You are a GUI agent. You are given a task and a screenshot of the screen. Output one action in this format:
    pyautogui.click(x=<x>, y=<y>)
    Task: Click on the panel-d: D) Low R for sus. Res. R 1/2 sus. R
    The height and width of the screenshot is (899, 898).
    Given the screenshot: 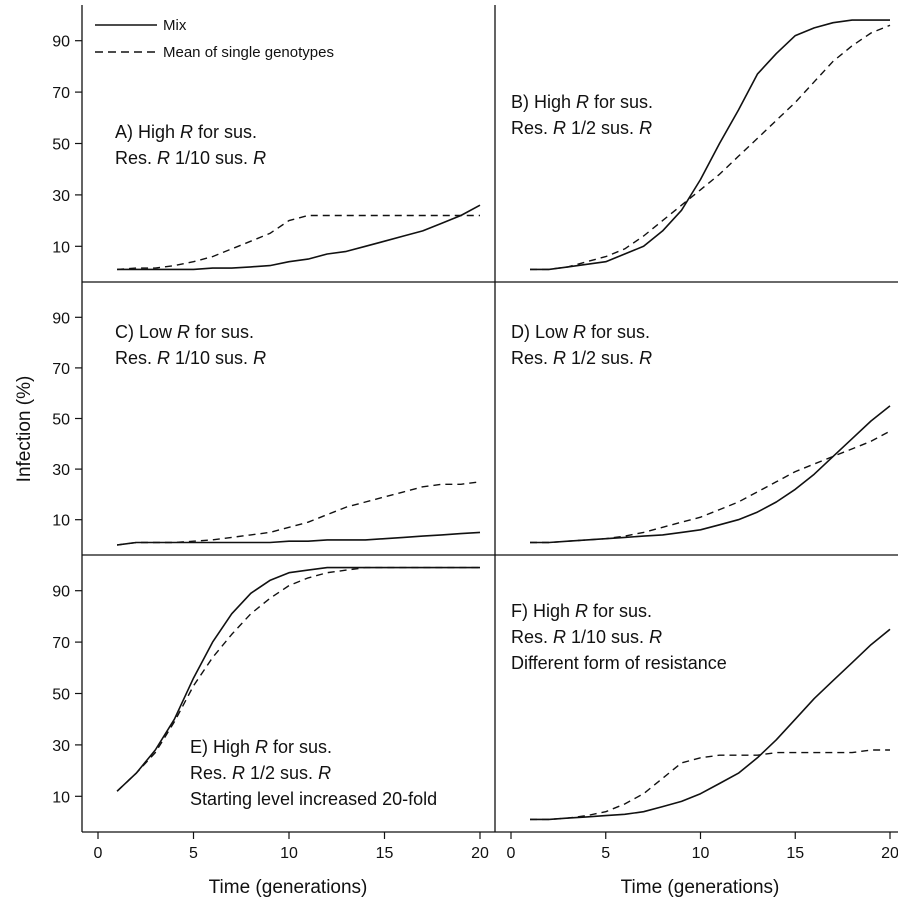 What is the action you would take?
    pyautogui.click(x=701, y=433)
    